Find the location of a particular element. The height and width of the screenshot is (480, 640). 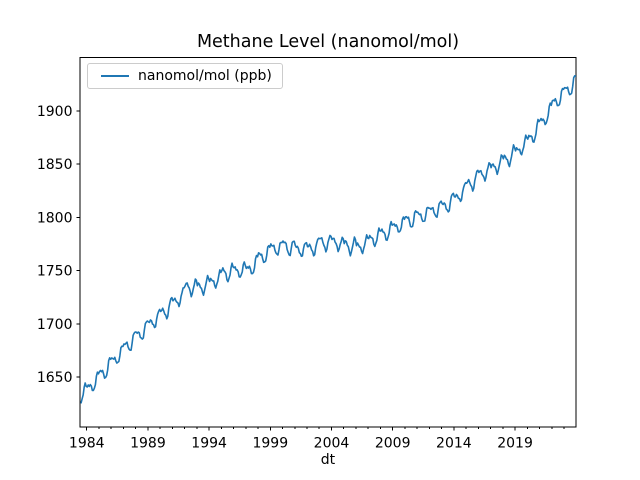

y-tick-label: 1800 is located at coordinates (55, 218).